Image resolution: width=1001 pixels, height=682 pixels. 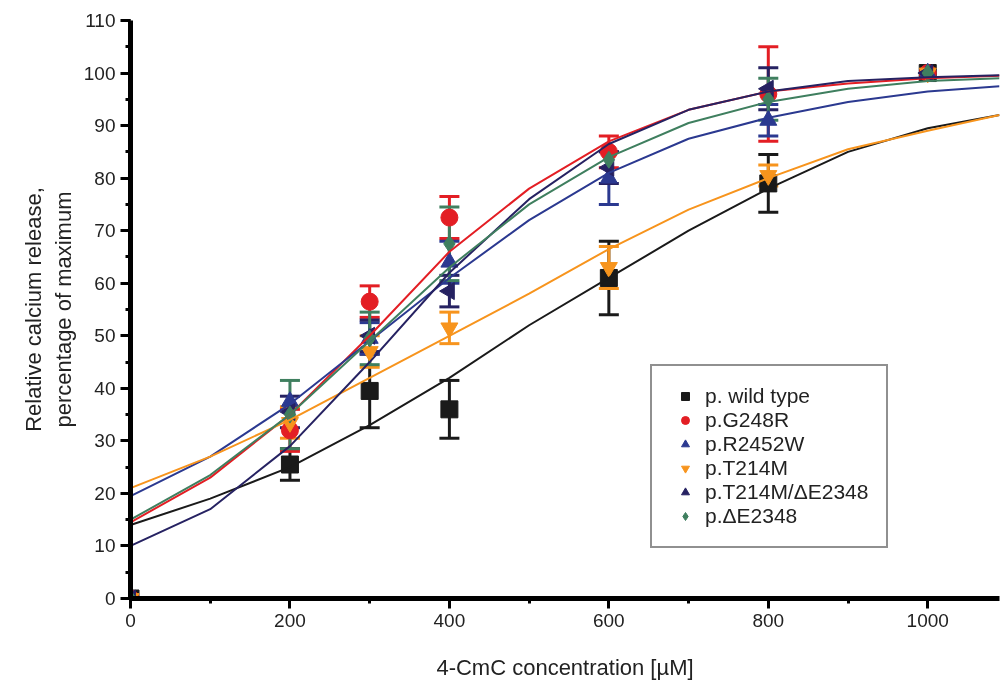 What do you see at coordinates (110, 598) in the screenshot?
I see `y-tick-label: 0` at bounding box center [110, 598].